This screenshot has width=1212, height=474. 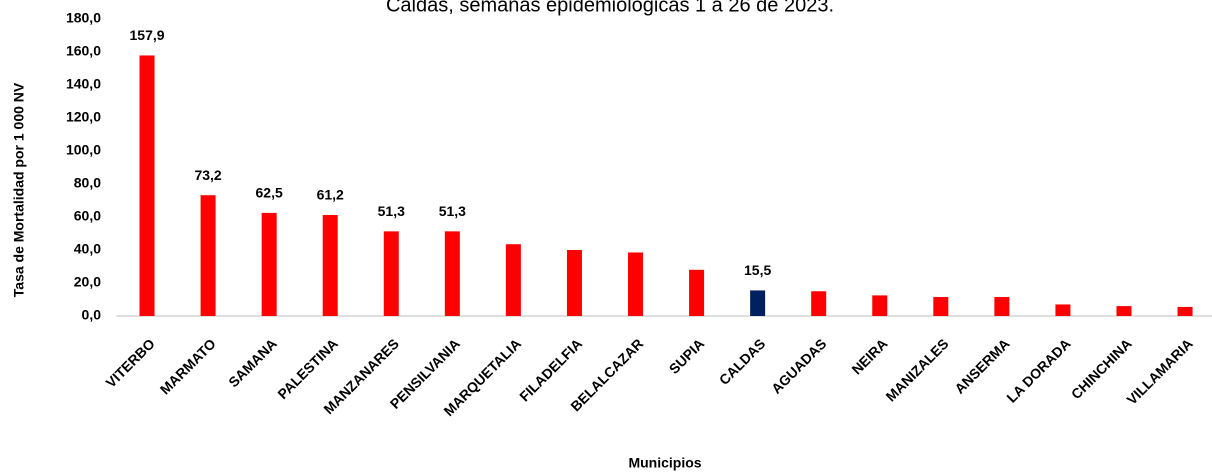 What do you see at coordinates (83, 150) in the screenshot?
I see `y-tick-label: 100,0` at bounding box center [83, 150].